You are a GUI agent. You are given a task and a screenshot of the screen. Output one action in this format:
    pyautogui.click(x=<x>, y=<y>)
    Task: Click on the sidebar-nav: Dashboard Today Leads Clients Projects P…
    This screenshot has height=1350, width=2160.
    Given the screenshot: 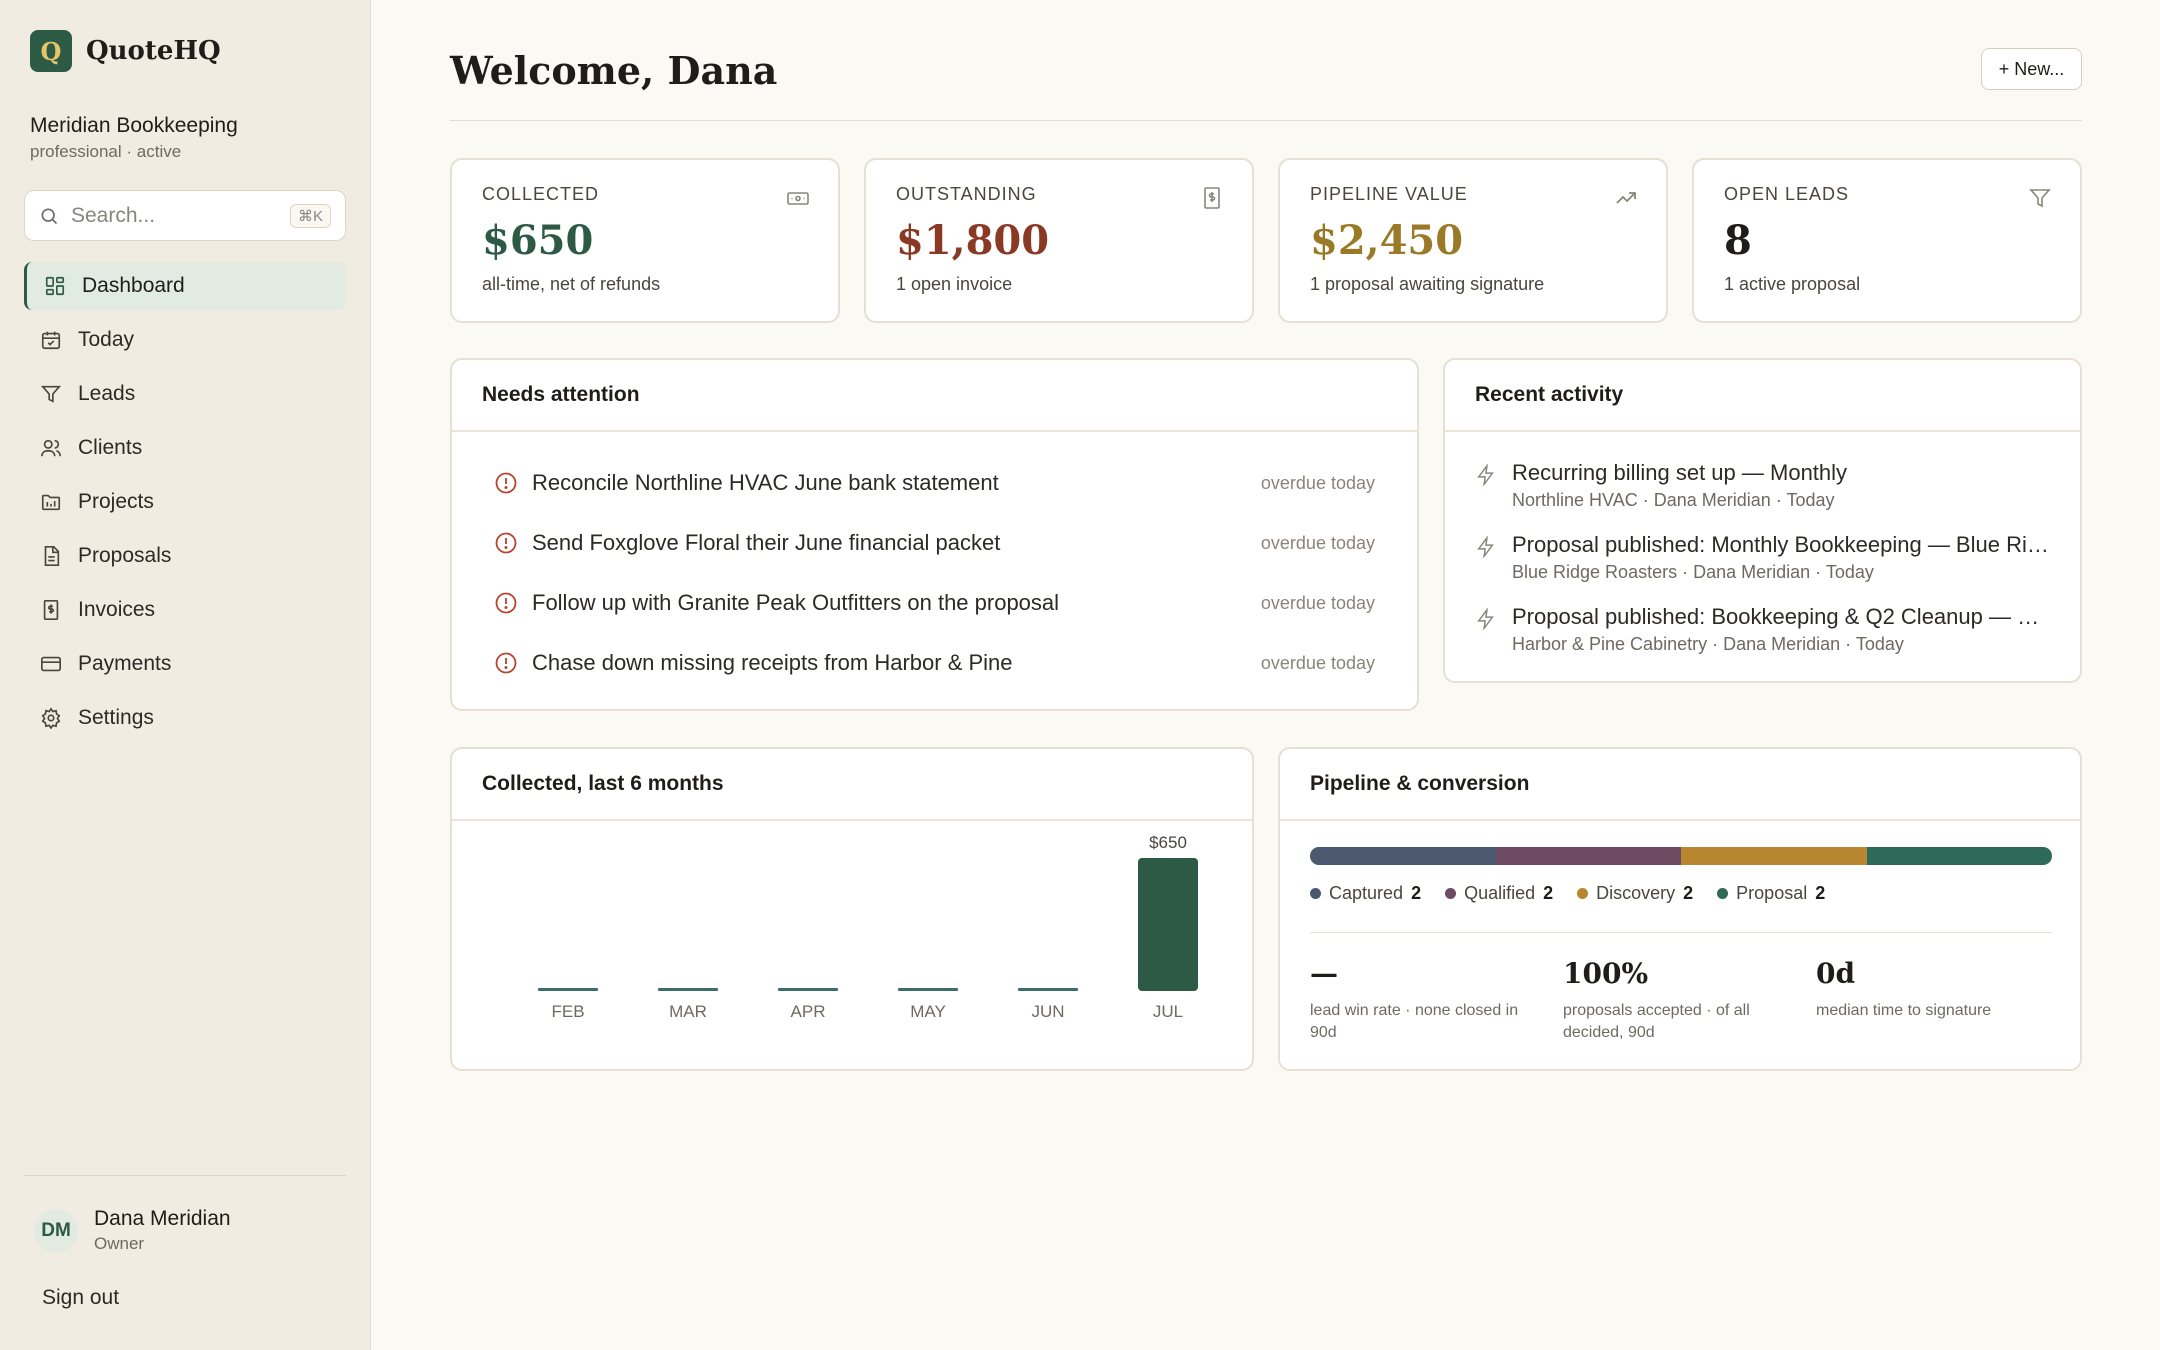 What is the action you would take?
    pyautogui.click(x=185, y=505)
    